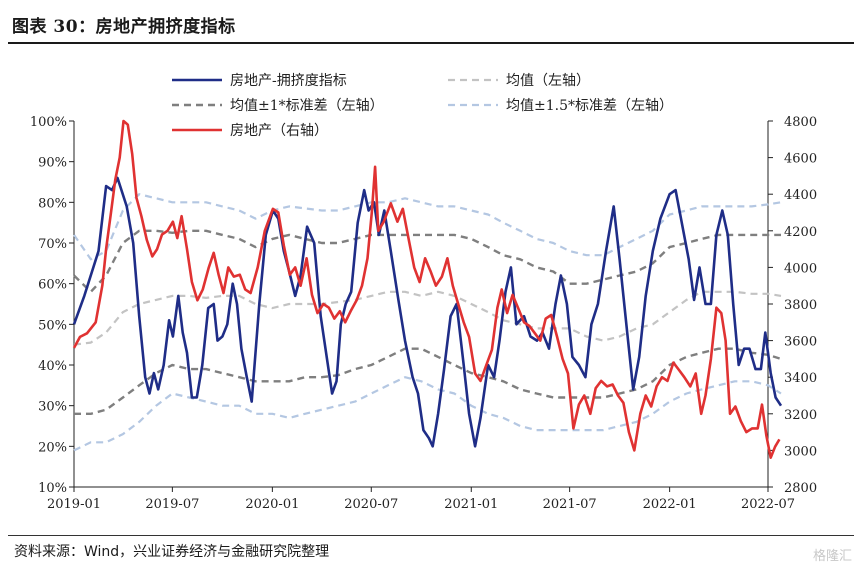 The height and width of the screenshot is (577, 860). I want to click on y-left-tick-label: 20%, so click(52, 447).